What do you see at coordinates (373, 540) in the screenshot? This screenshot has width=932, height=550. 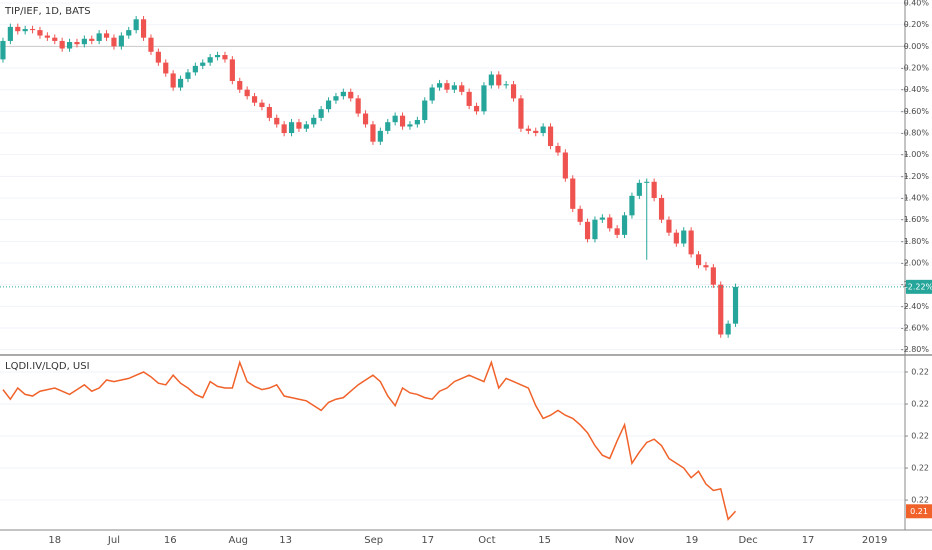 I see `x-tick-label: Sep` at bounding box center [373, 540].